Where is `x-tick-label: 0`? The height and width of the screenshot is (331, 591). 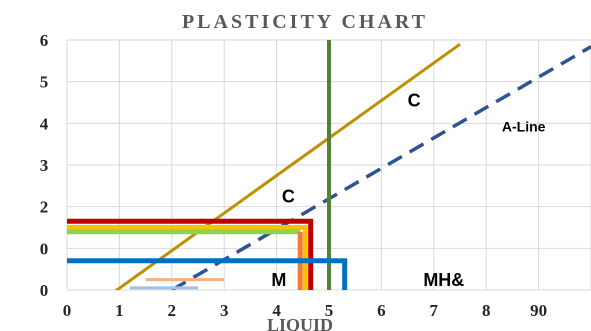 x-tick-label: 0 is located at coordinates (67, 310).